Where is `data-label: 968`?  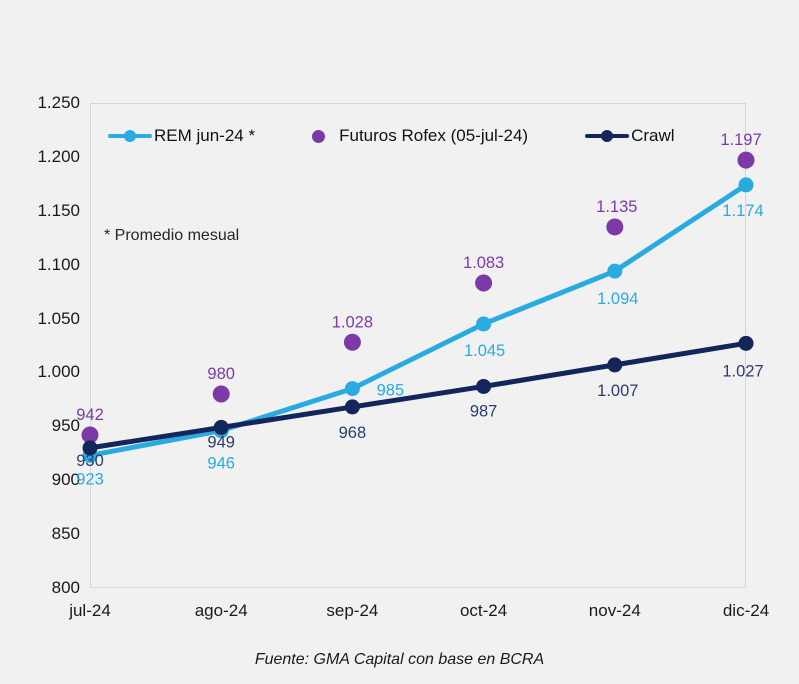
data-label: 968 is located at coordinates (353, 433).